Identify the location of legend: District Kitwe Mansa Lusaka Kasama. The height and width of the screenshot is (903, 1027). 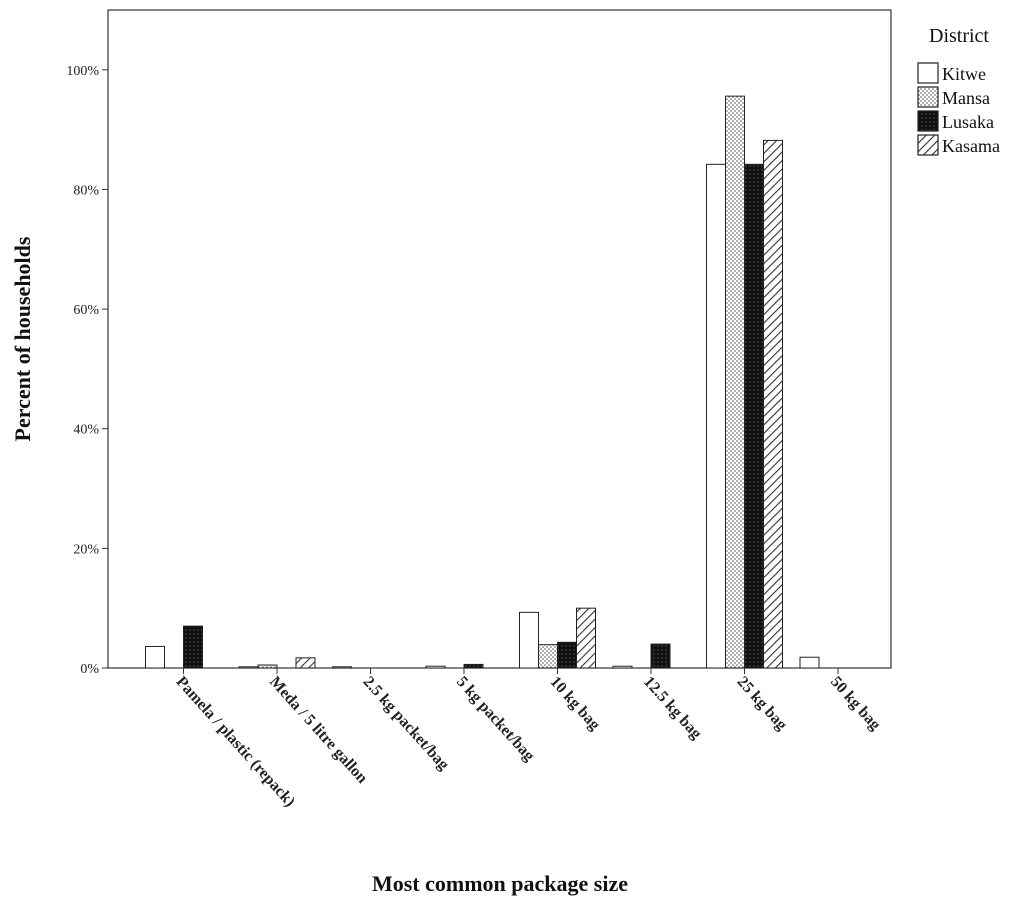
(958, 90).